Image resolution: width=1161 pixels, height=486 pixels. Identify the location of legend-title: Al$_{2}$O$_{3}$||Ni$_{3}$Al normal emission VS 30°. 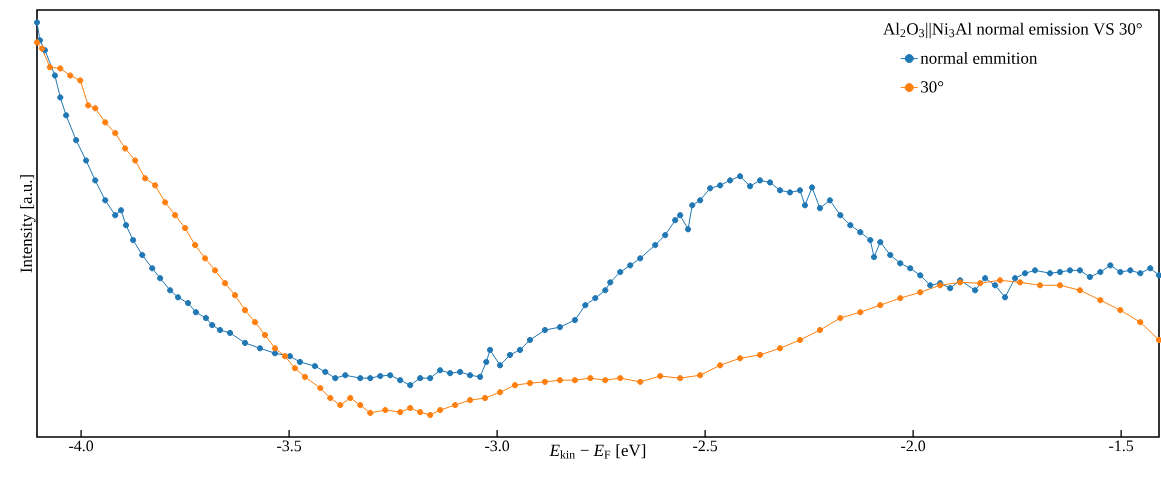
(1012, 30).